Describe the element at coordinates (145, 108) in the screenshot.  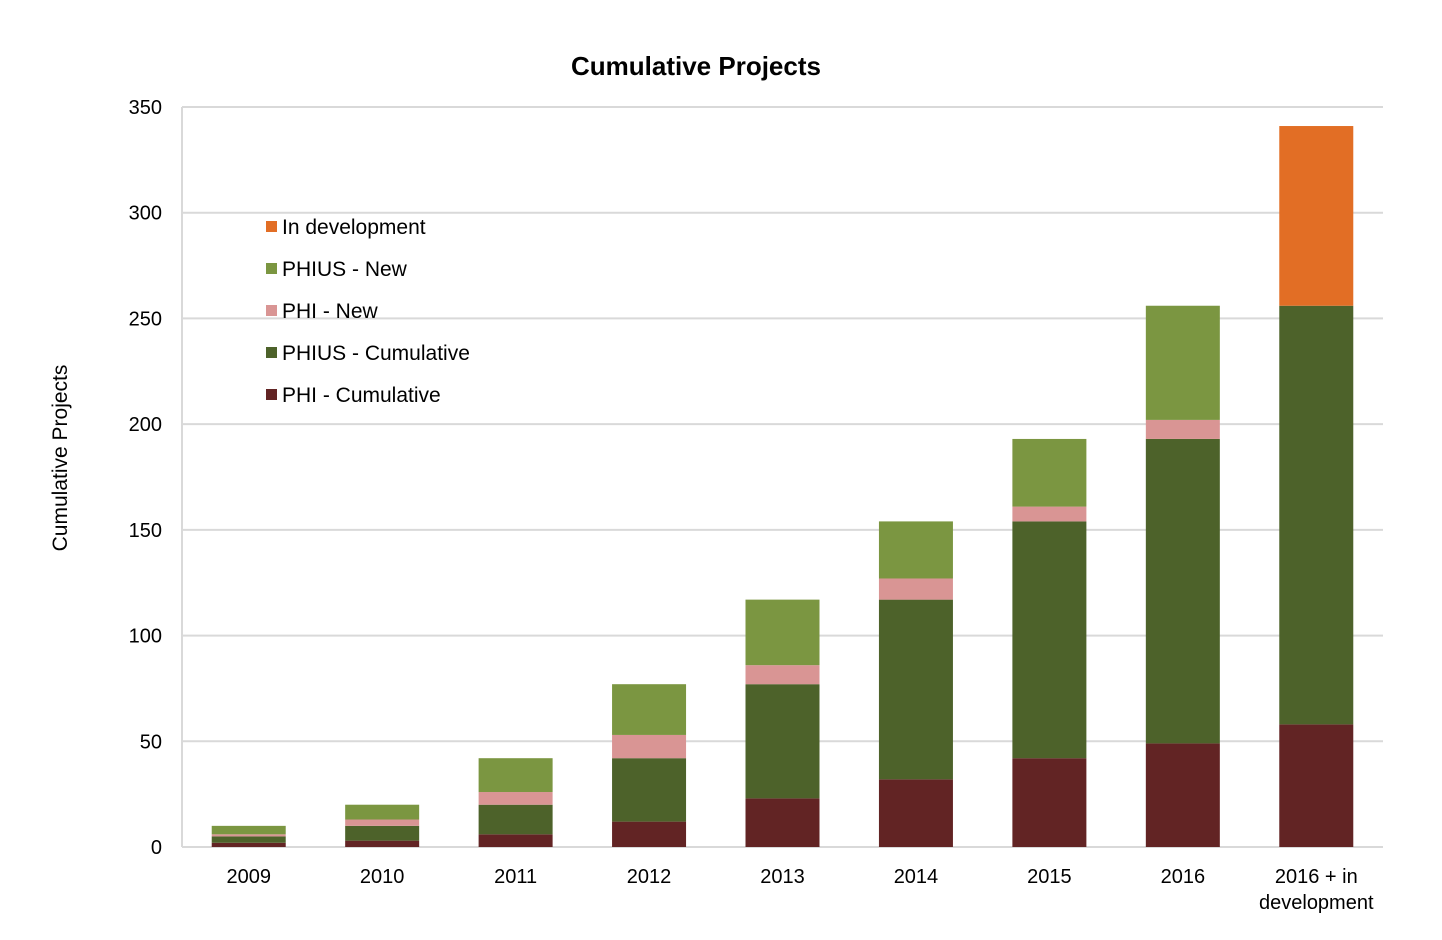
I see `y-tick-label: 350` at that location.